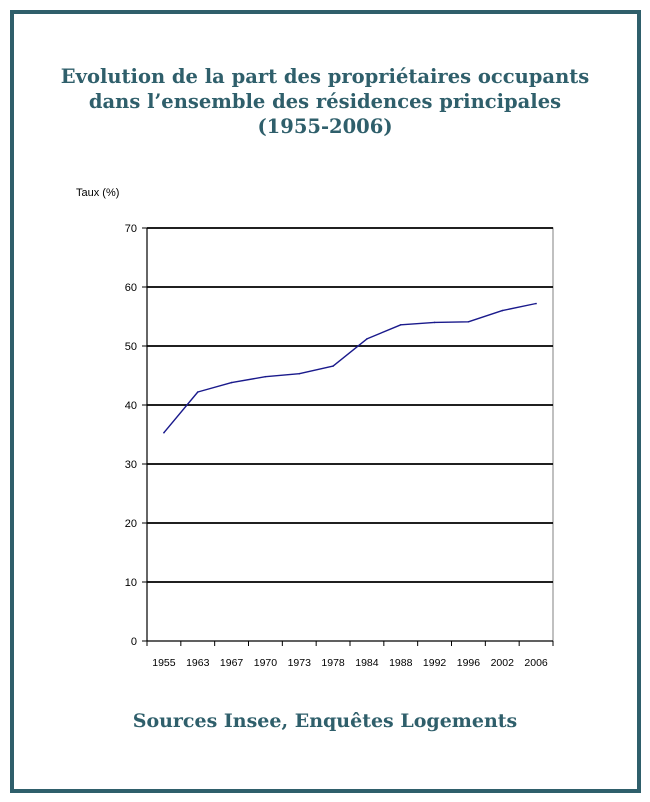  What do you see at coordinates (131, 347) in the screenshot?
I see `y-tick-label: 50` at bounding box center [131, 347].